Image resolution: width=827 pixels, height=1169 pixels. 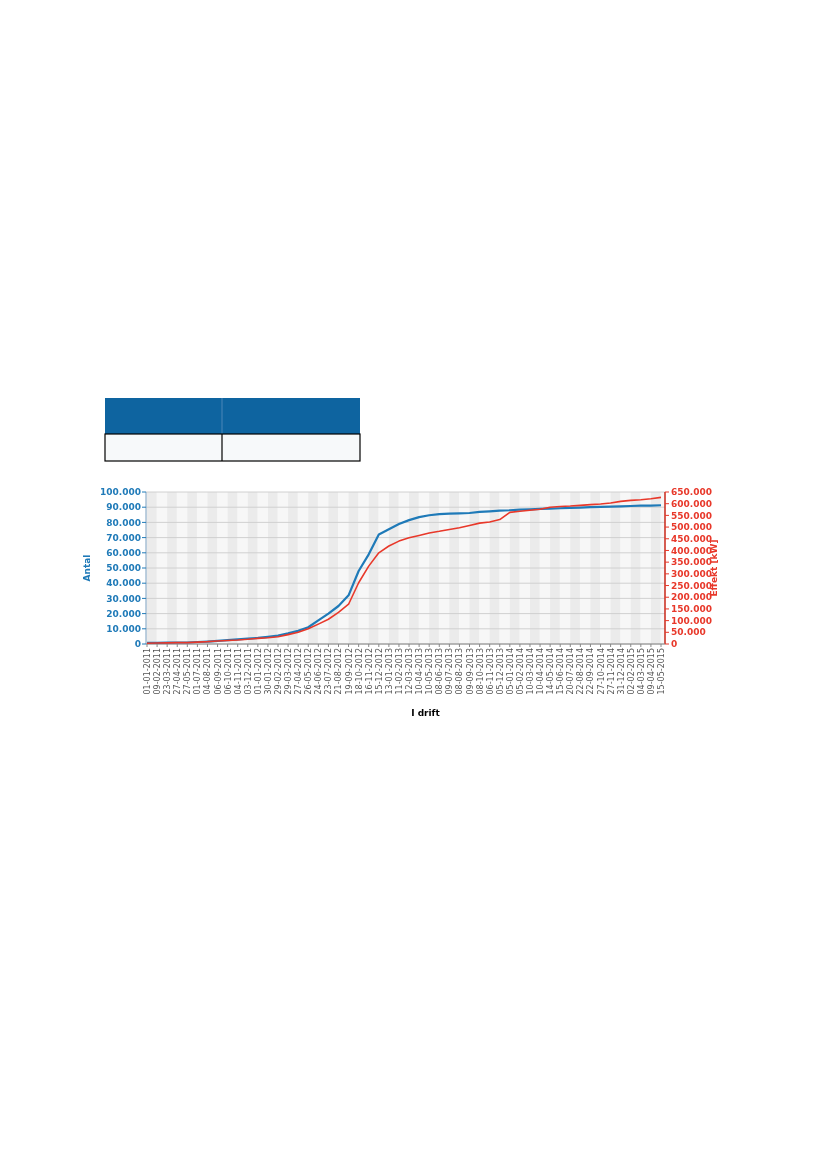 What do you see at coordinates (268, 671) in the screenshot?
I see `x-tick-label: 30-01-2012` at bounding box center [268, 671].